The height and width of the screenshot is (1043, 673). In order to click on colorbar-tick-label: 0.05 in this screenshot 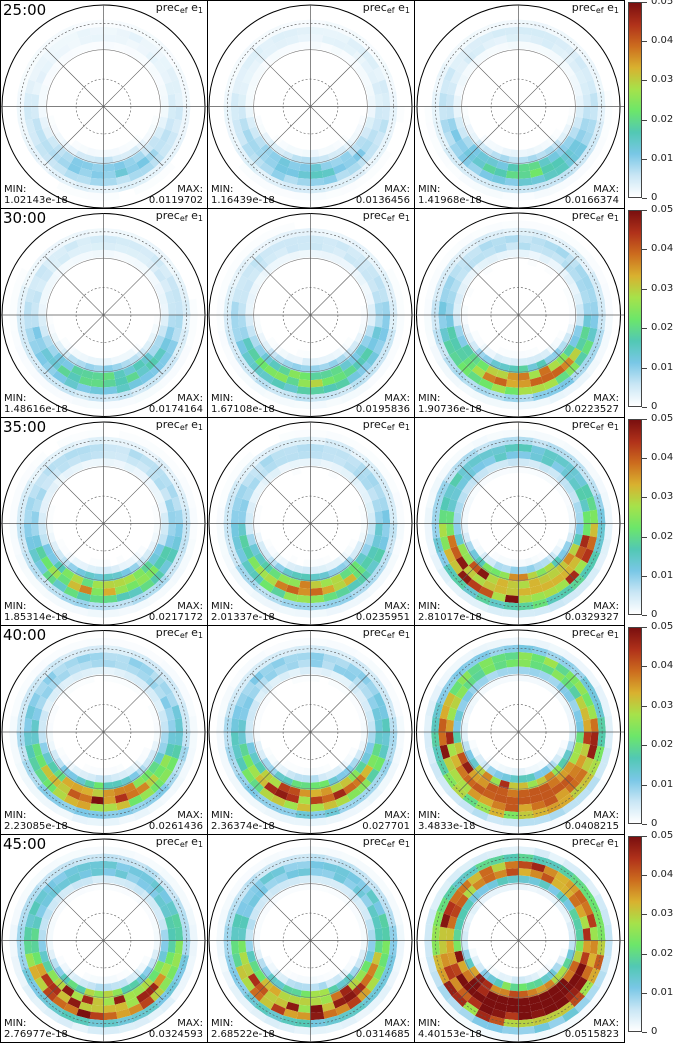, I will do `click(662, 3)`.